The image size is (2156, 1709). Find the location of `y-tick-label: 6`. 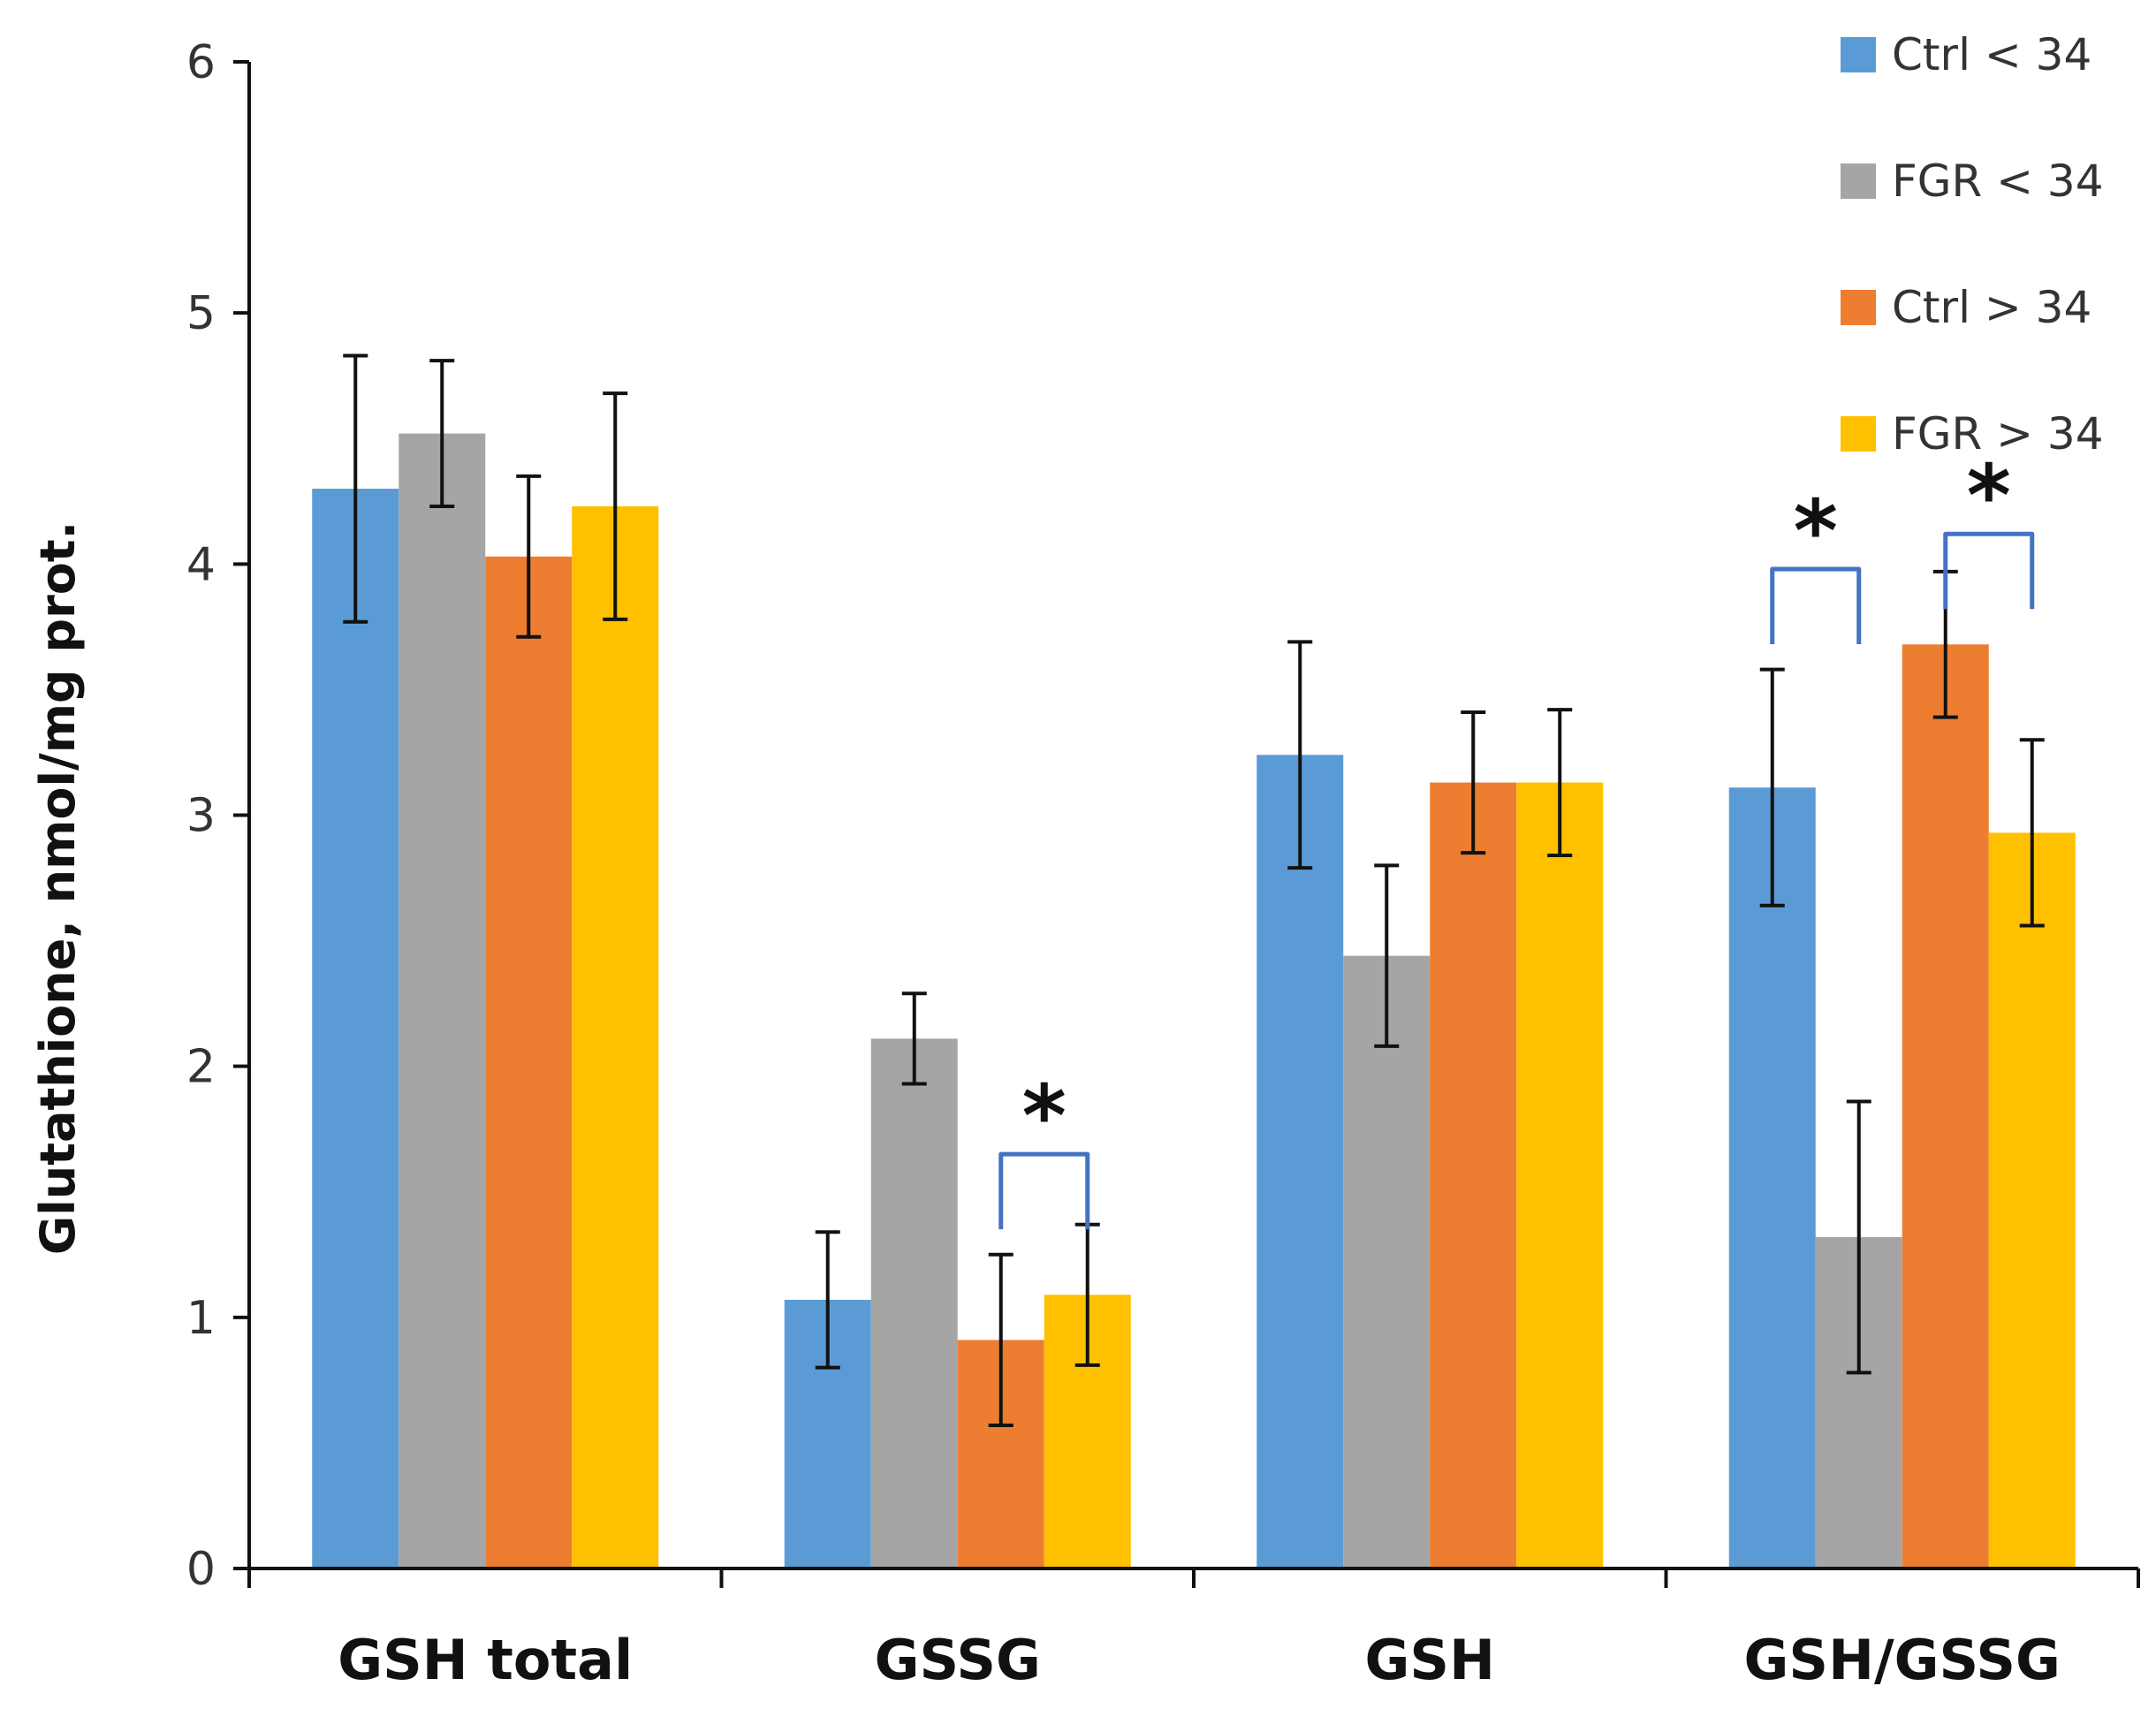

y-tick-label: 6 is located at coordinates (201, 62).